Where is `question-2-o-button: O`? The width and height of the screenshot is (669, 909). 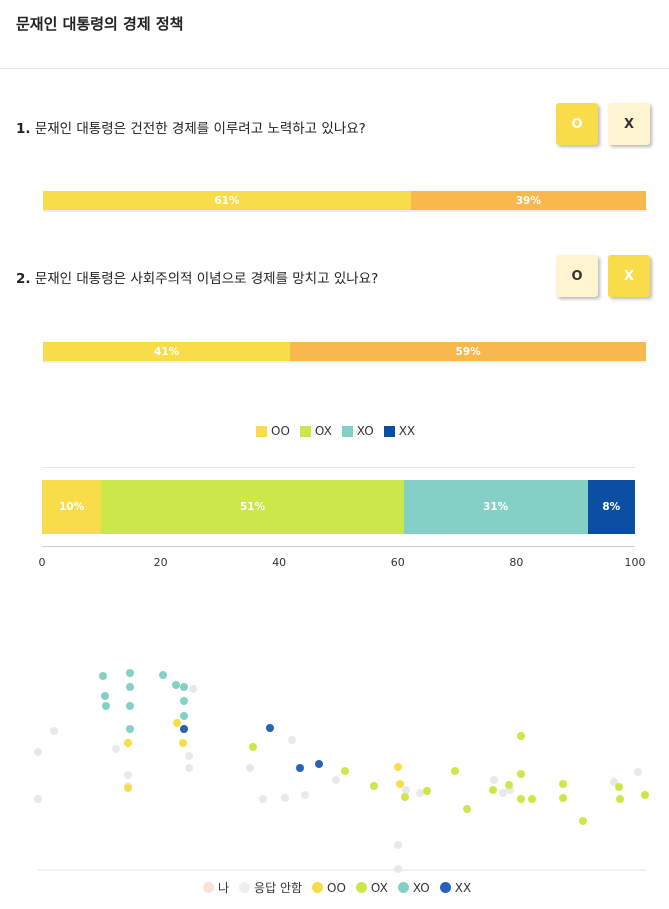
question-2-o-button: O is located at coordinates (577, 276).